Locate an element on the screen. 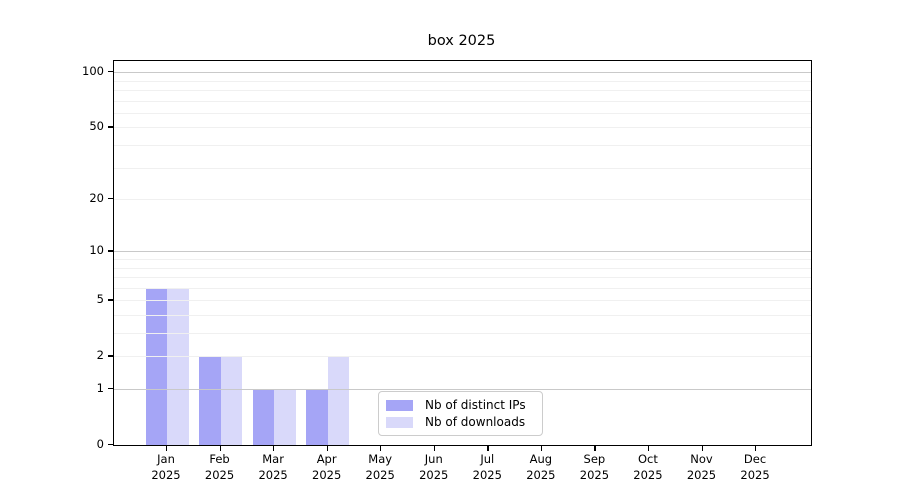 The height and width of the screenshot is (500, 900). x-tick-label-sep: Sep 2025 is located at coordinates (594, 467).